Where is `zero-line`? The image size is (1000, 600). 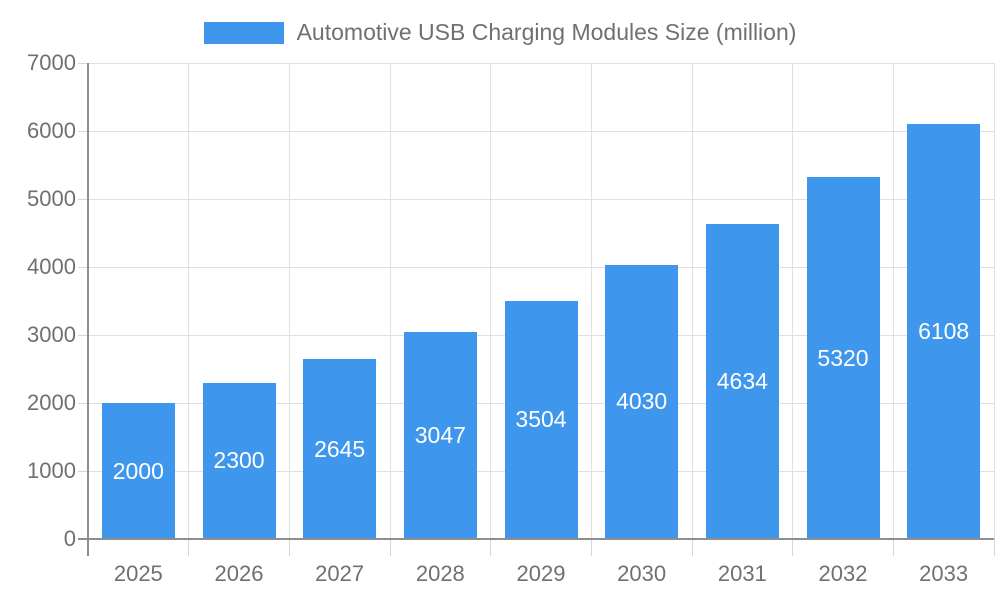 zero-line is located at coordinates (536, 539).